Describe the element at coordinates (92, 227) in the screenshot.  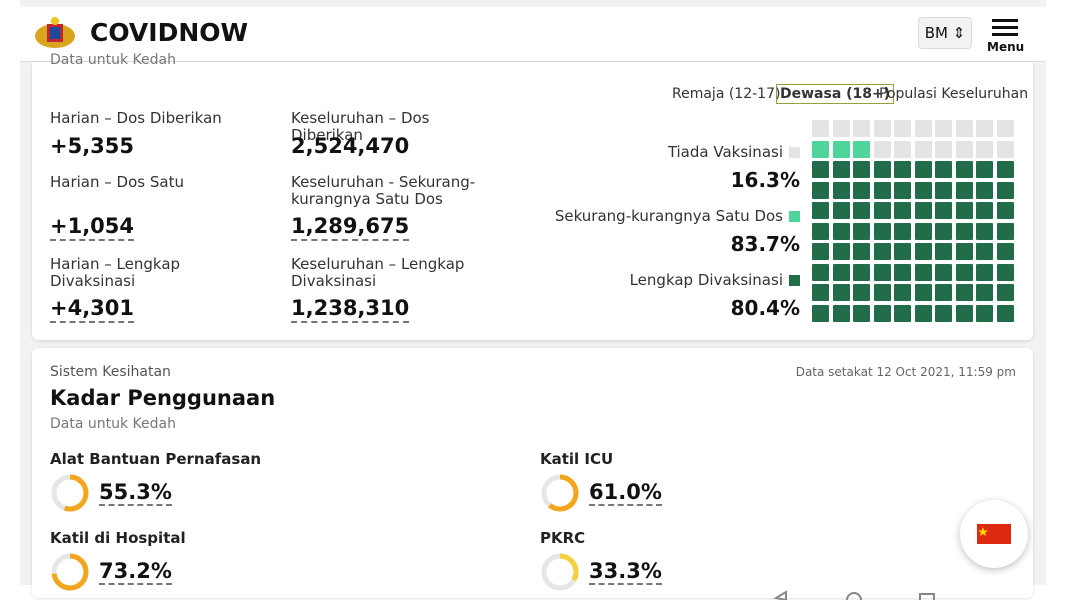
I see `stat-value: +1,054` at that location.